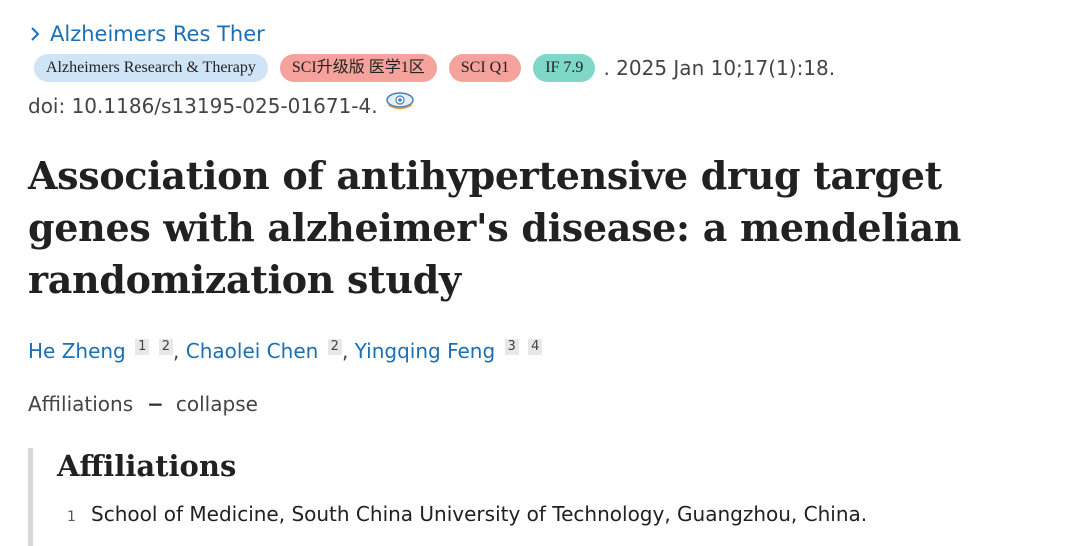 The width and height of the screenshot is (1080, 546). What do you see at coordinates (203, 106) in the screenshot?
I see `doi-text: doi: 10.1186/s13195-025-01671-4.` at bounding box center [203, 106].